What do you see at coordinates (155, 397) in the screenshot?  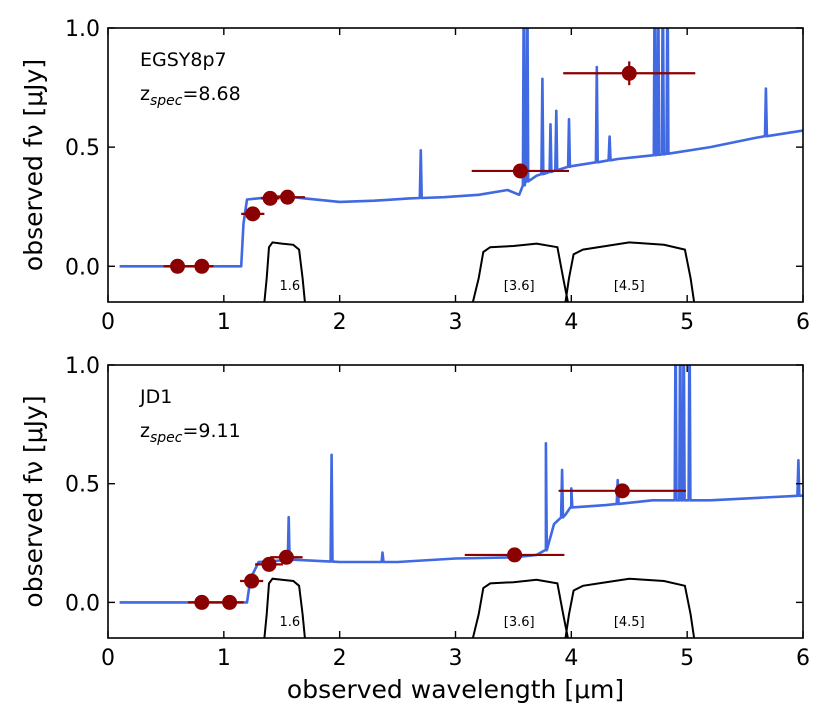 I see `object-name-label: JD1` at bounding box center [155, 397].